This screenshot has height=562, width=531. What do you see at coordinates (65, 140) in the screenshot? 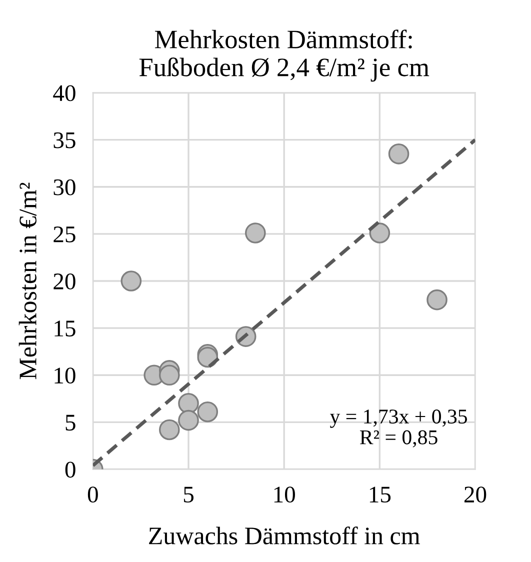
I see `y-tick-label: 35` at bounding box center [65, 140].